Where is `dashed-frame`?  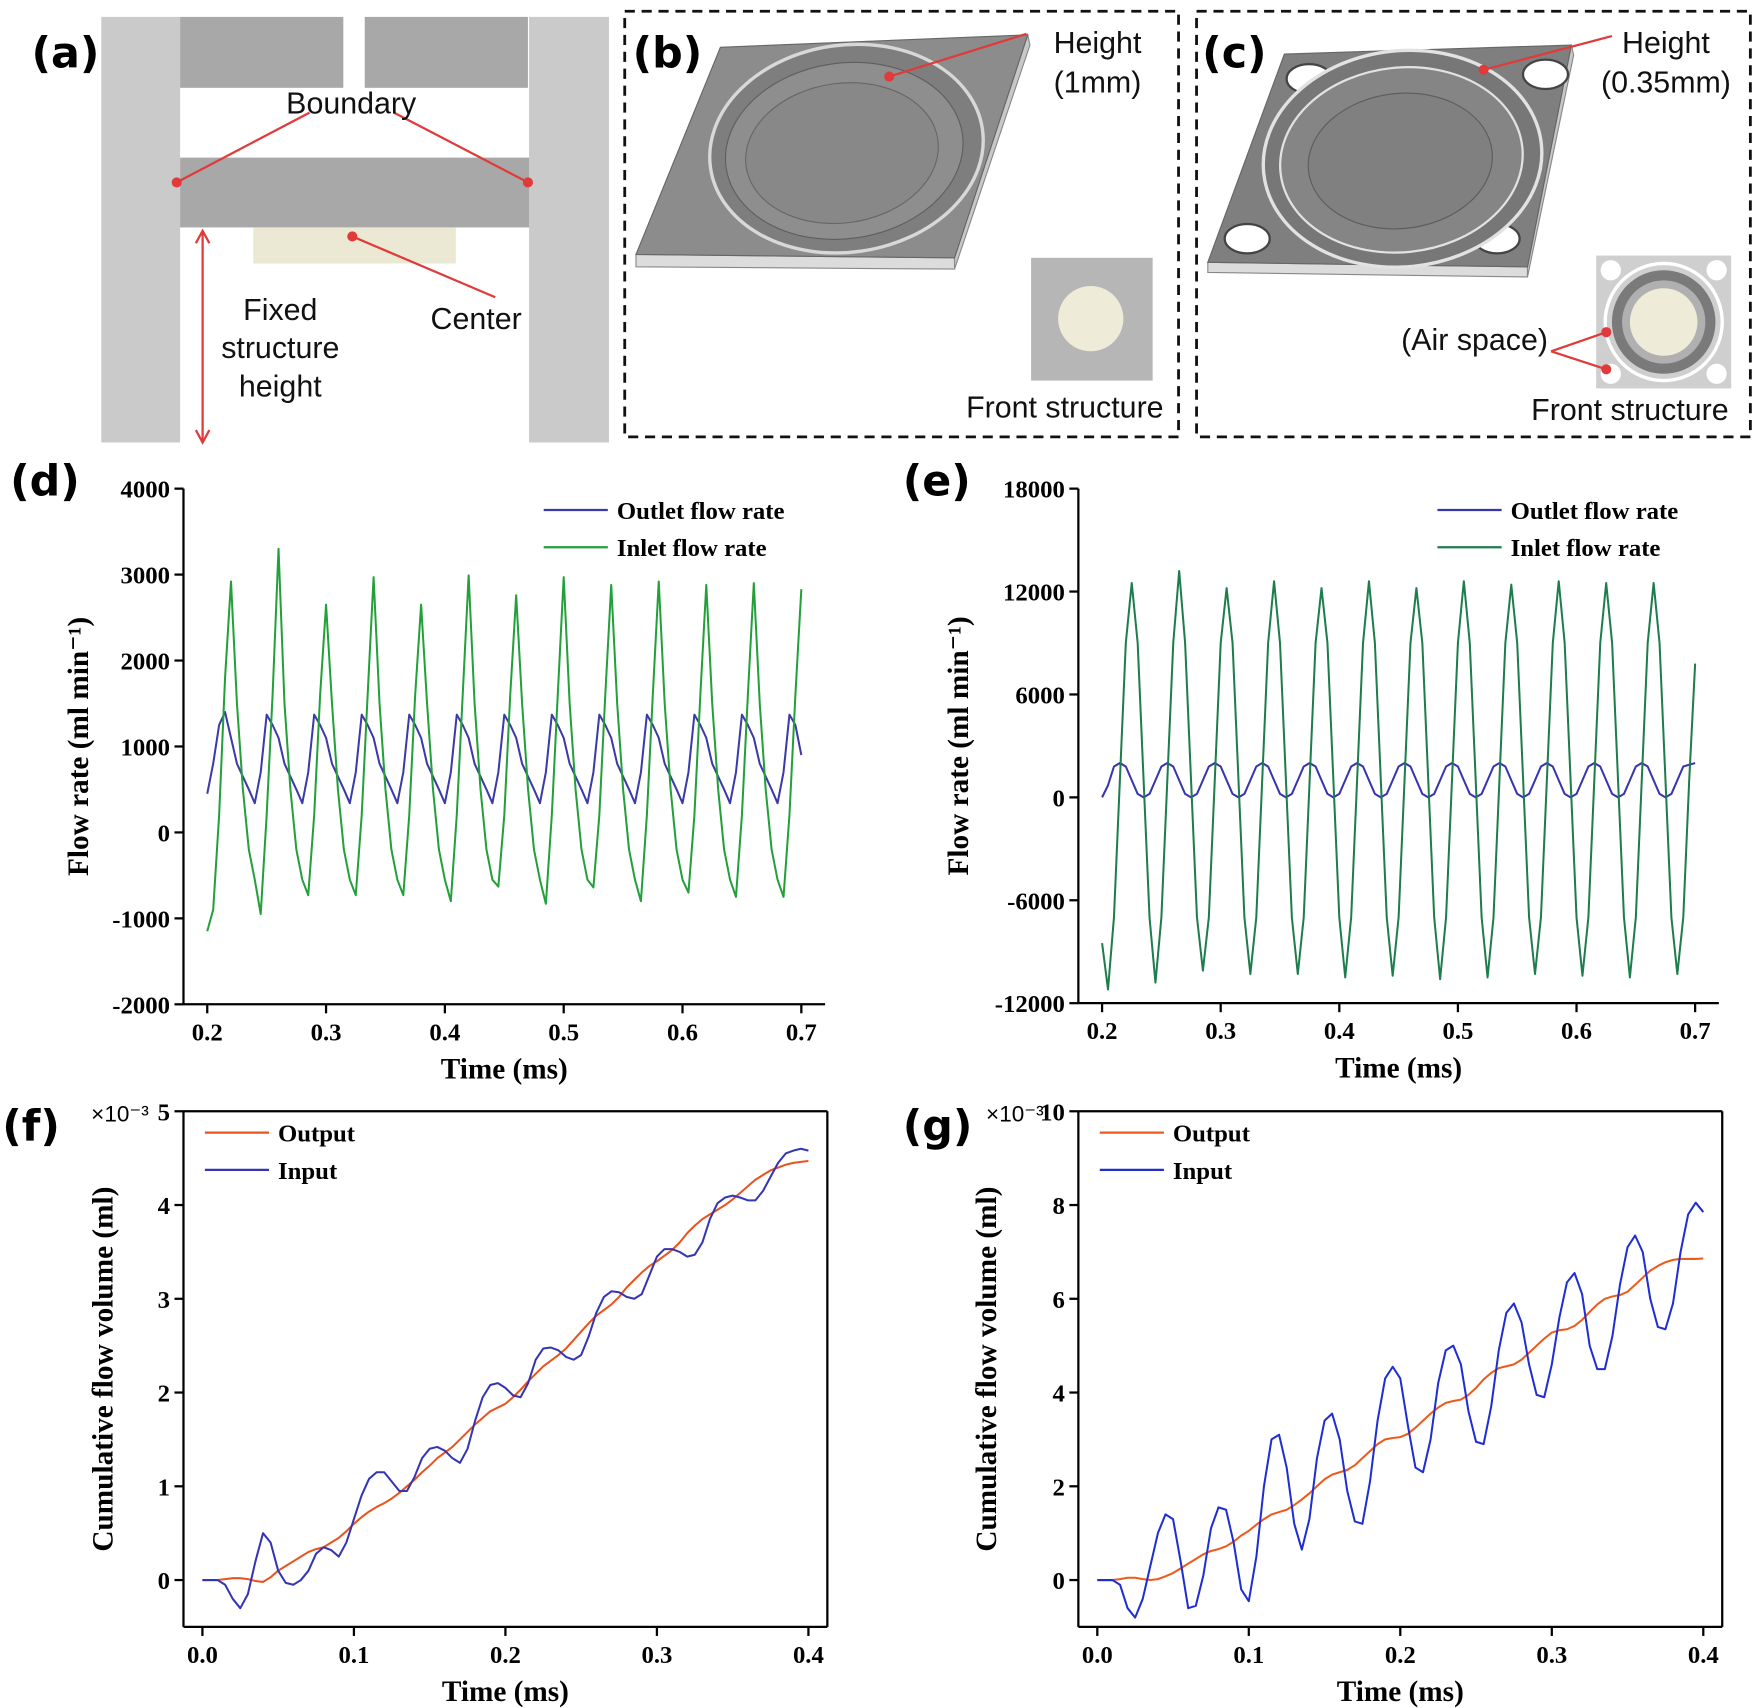 dashed-frame is located at coordinates (1473, 224).